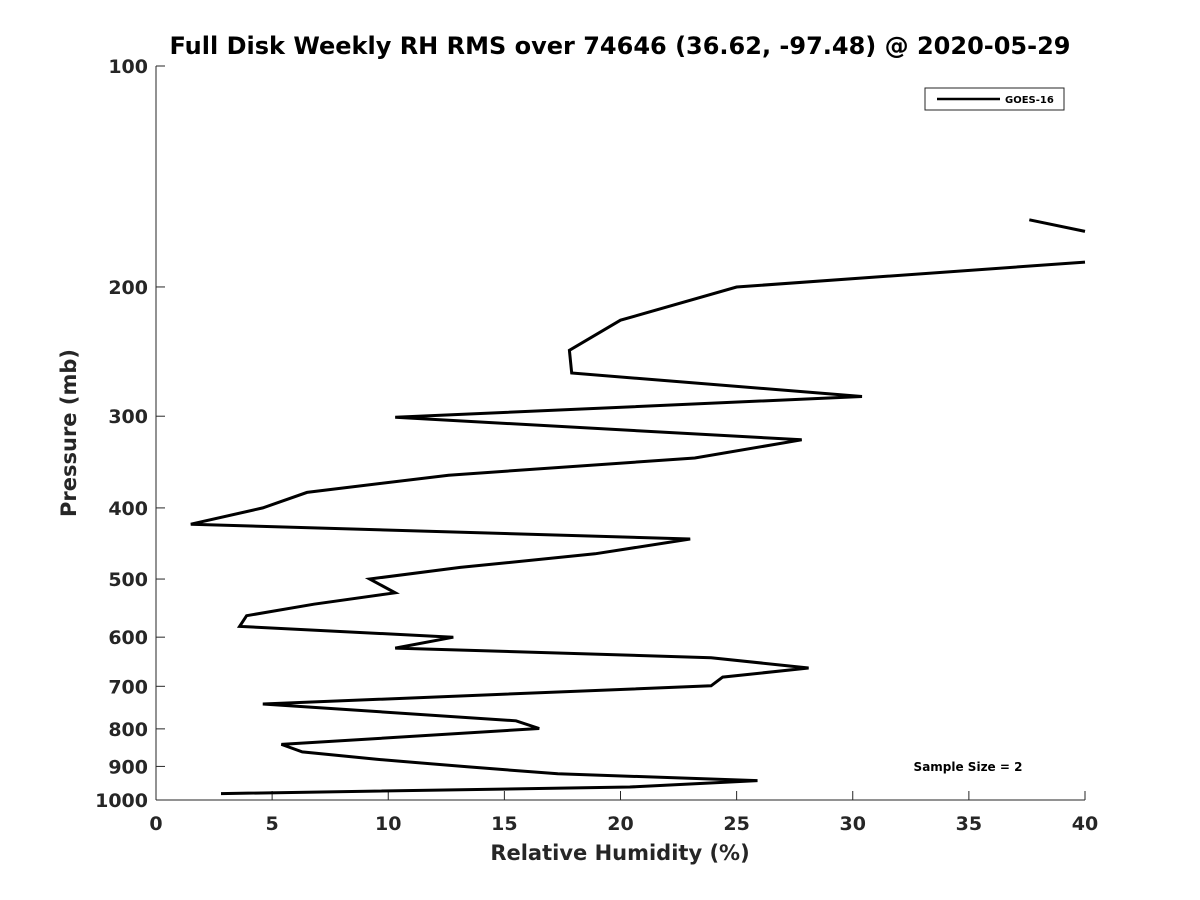 This screenshot has width=1200, height=900. Describe the element at coordinates (128, 580) in the screenshot. I see `y-tick-label: 500` at that location.